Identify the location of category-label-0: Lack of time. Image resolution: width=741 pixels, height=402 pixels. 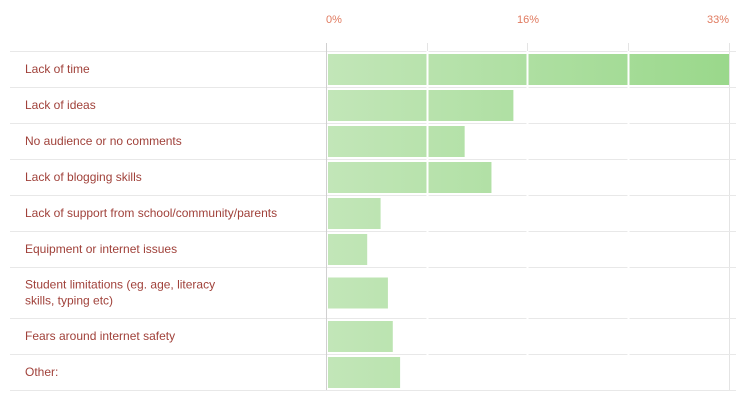
(57, 69).